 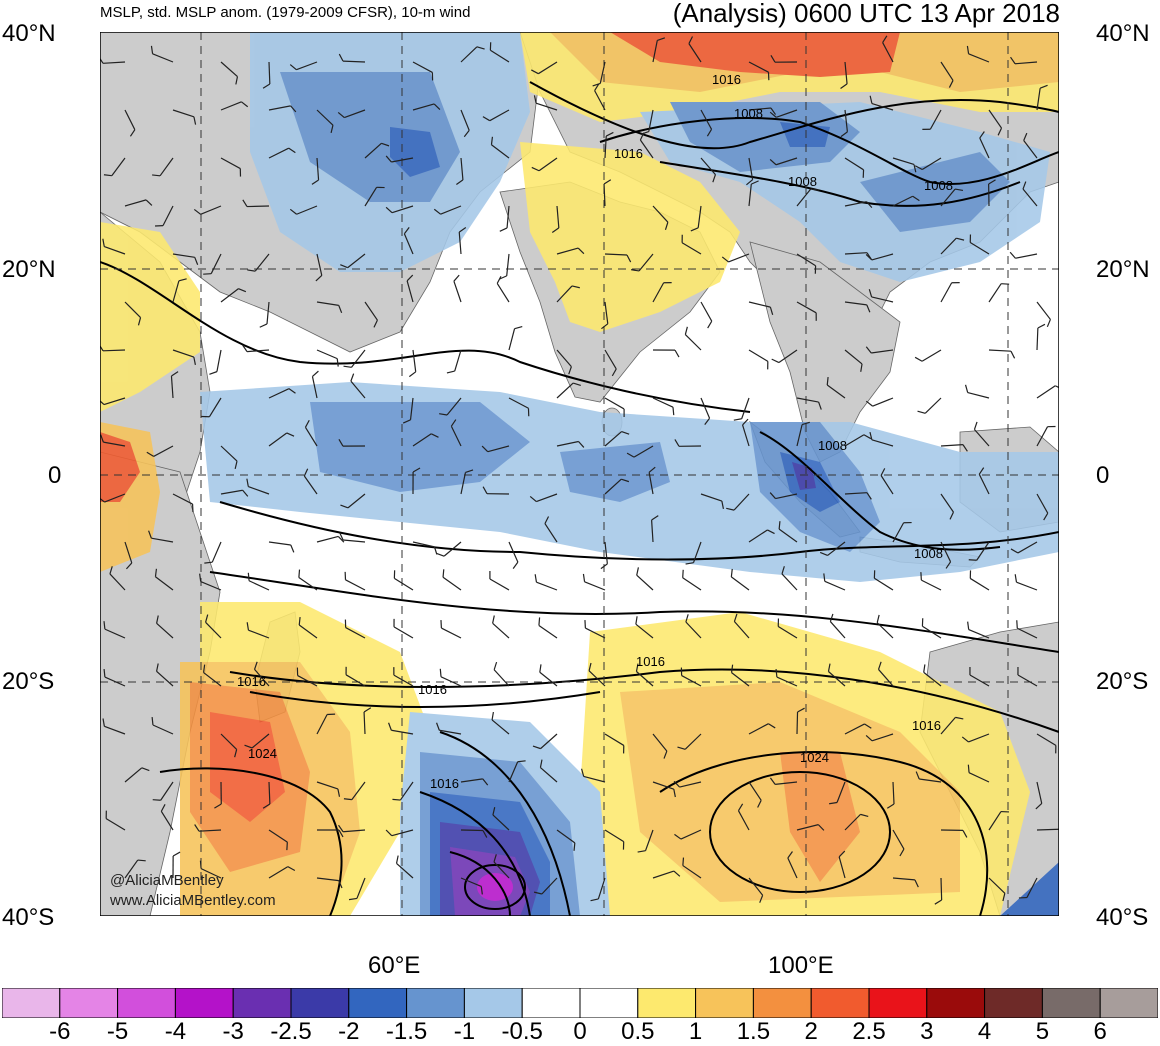 I want to click on colorbar-tick-label: 1.5, so click(x=753, y=1032).